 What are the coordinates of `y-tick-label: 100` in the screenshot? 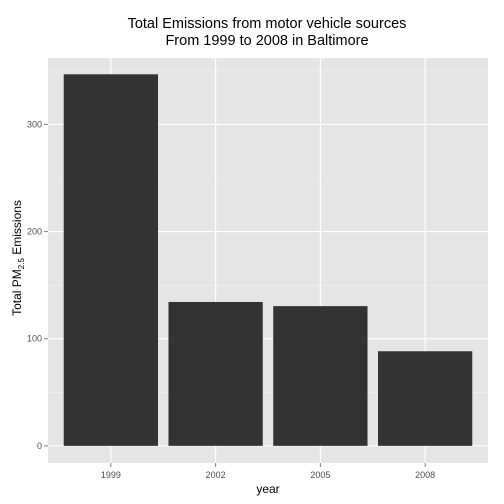 It's located at (34, 339).